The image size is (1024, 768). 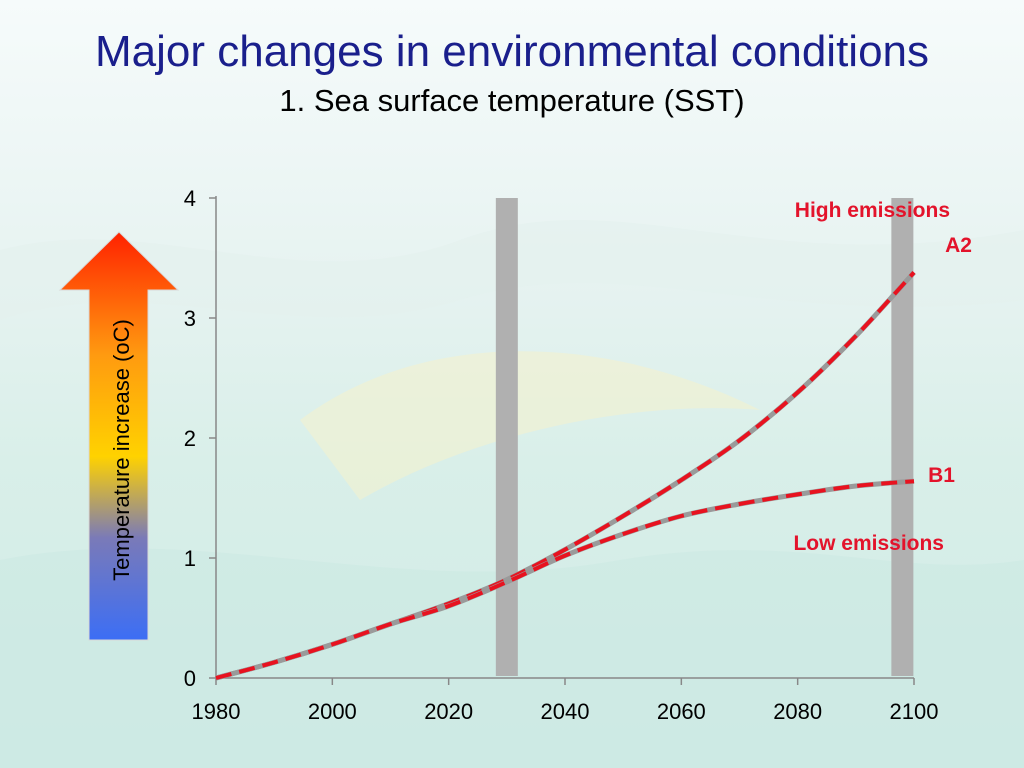 What do you see at coordinates (868, 543) in the screenshot?
I see `low-emissions-label: Low emissions` at bounding box center [868, 543].